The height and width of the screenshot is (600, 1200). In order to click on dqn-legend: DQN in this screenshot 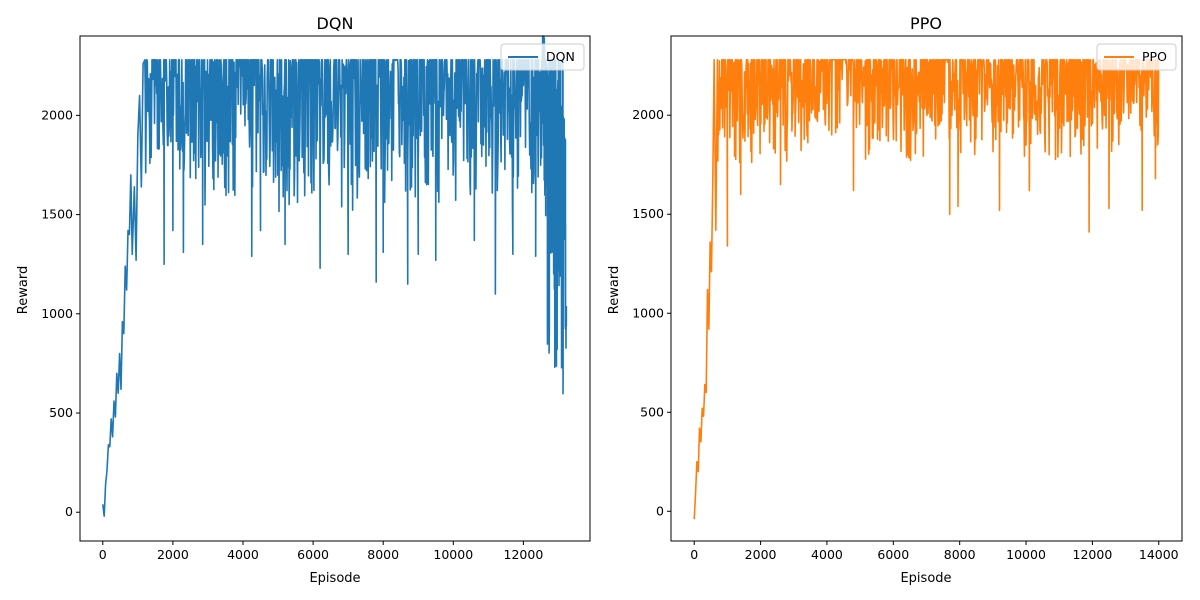, I will do `click(542, 57)`.